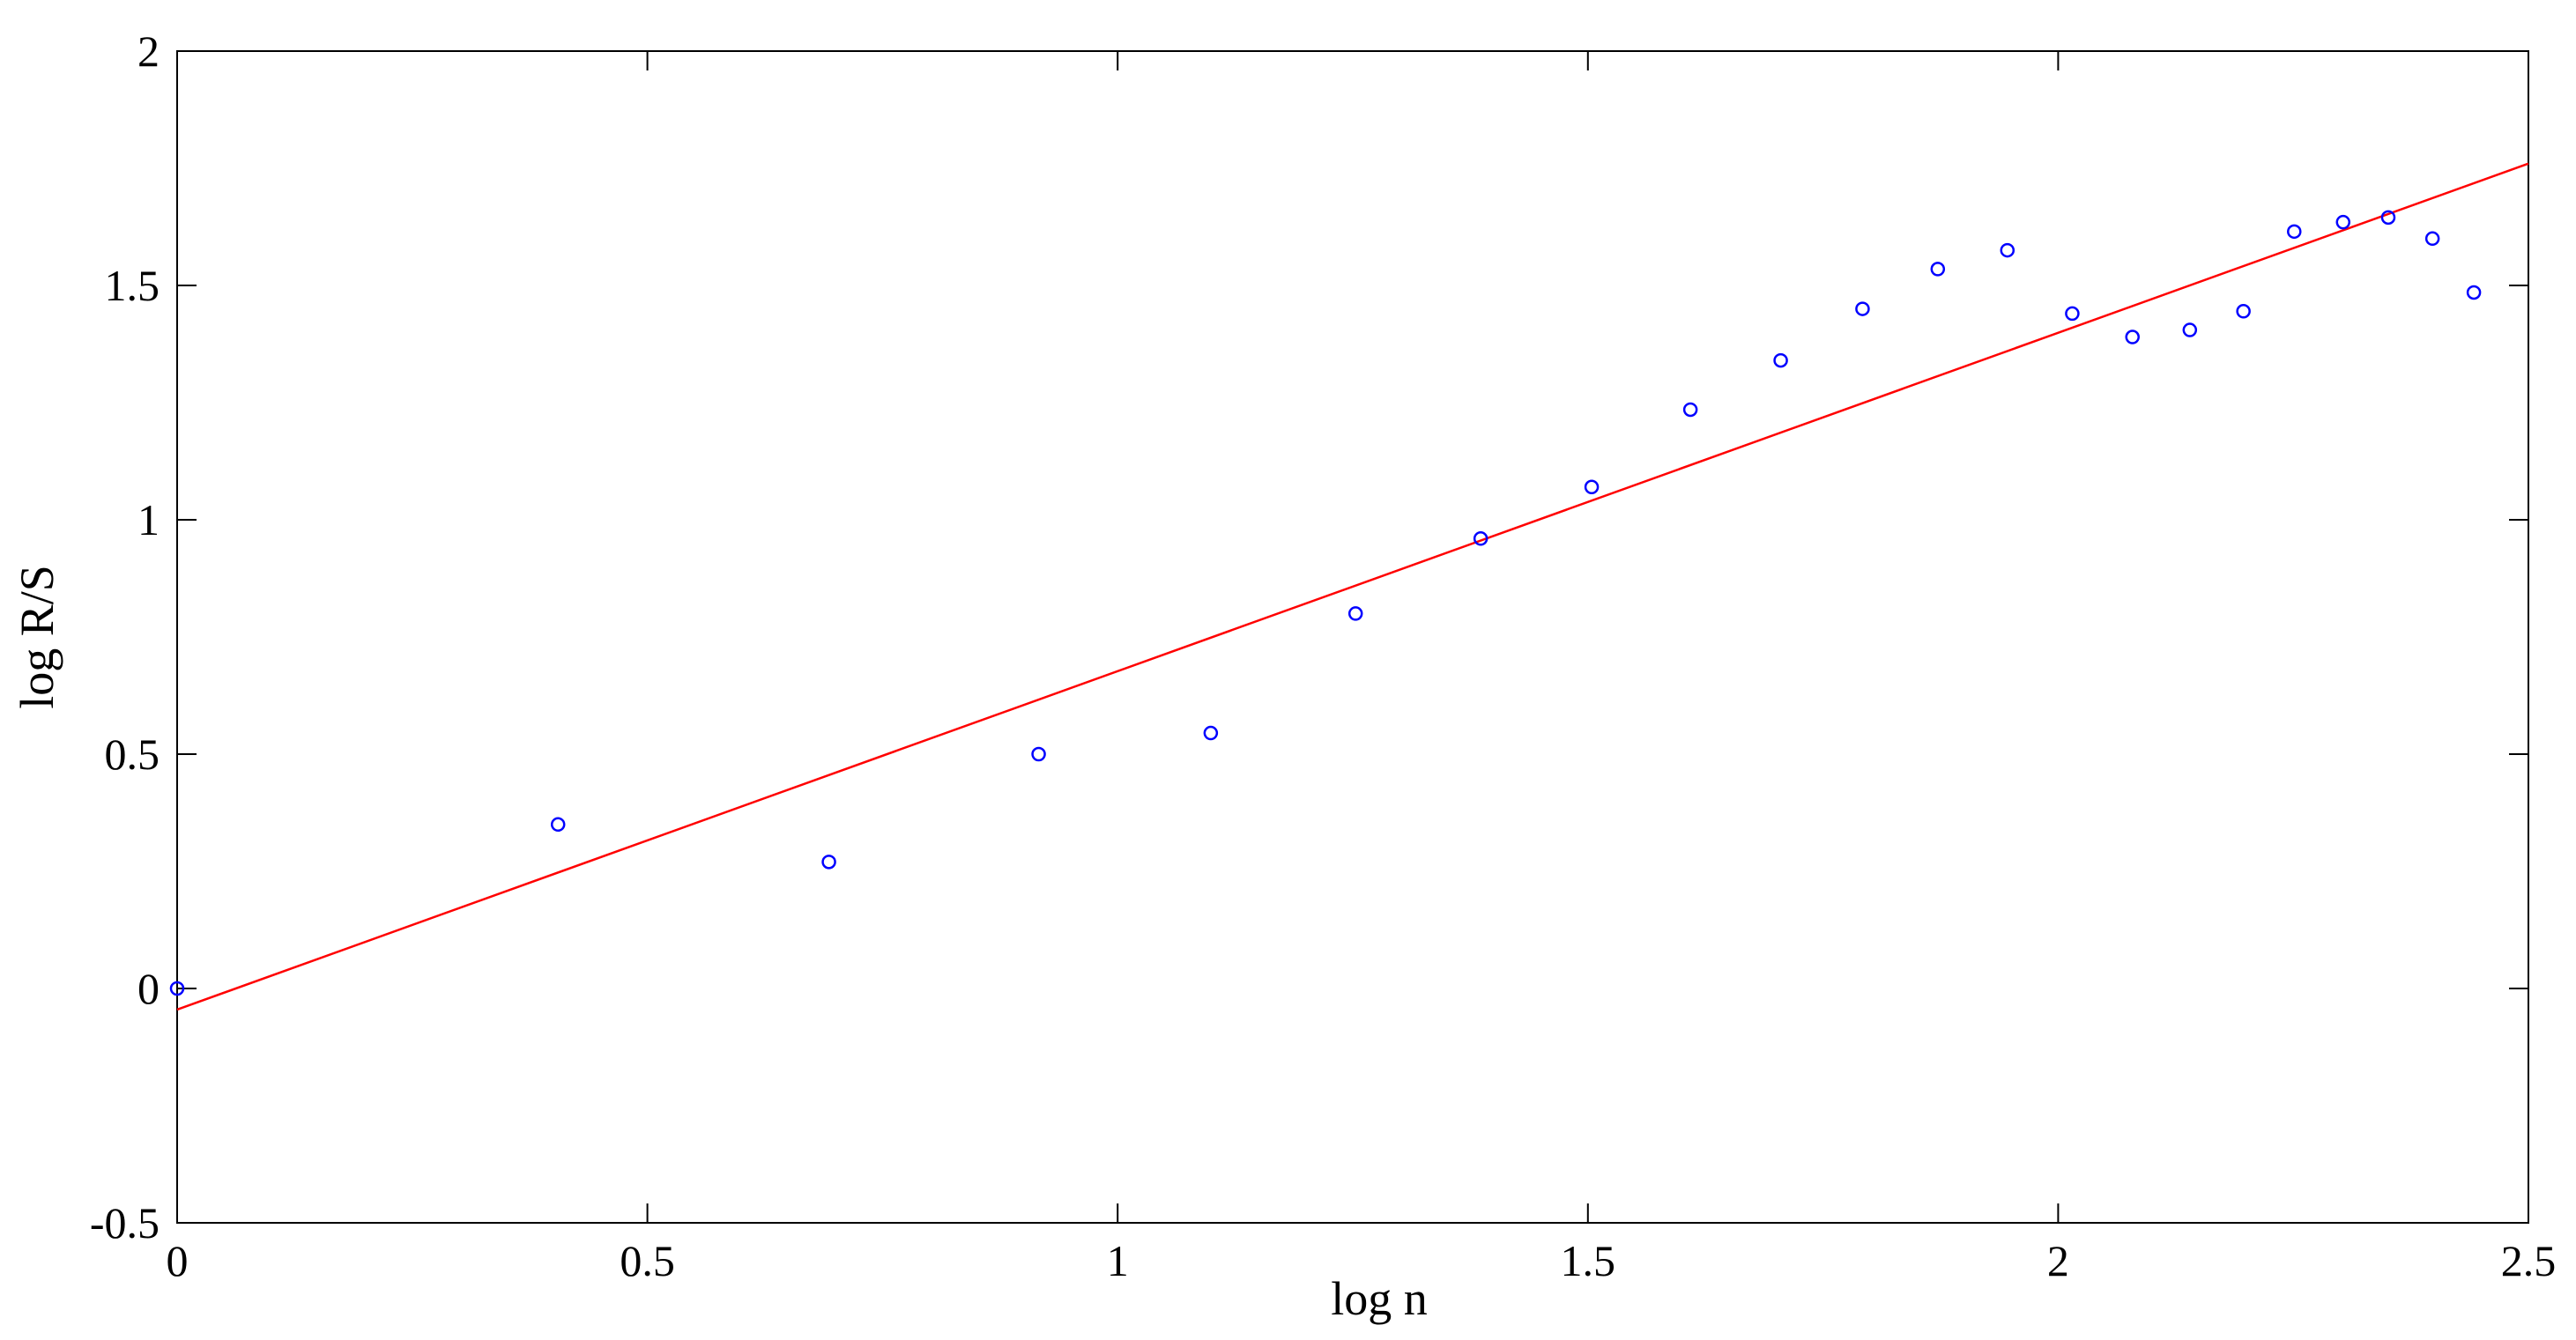  What do you see at coordinates (1118, 1261) in the screenshot?
I see `x-tick-label: 1` at bounding box center [1118, 1261].